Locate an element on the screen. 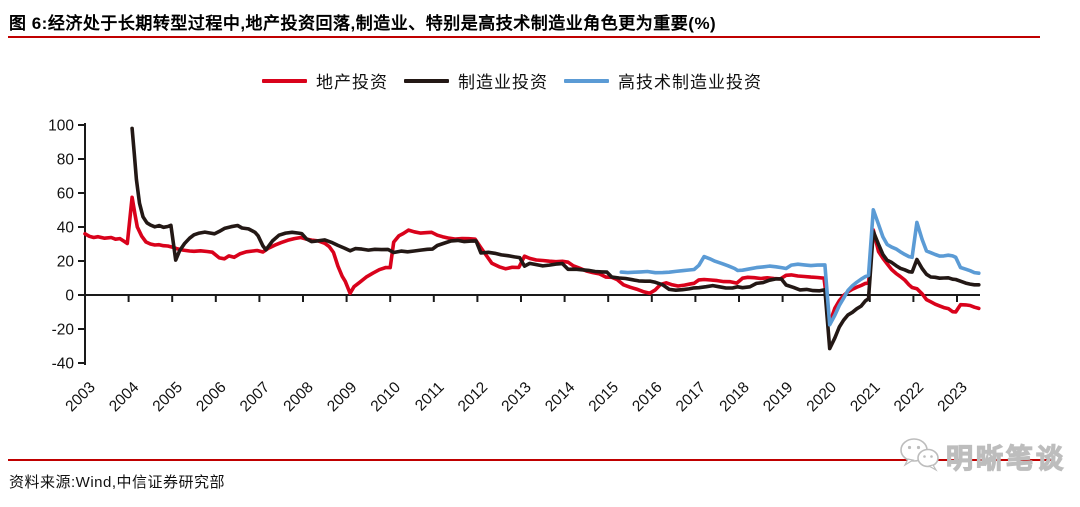 The image size is (1080, 507). y-axis-label: 0 is located at coordinates (69, 296).